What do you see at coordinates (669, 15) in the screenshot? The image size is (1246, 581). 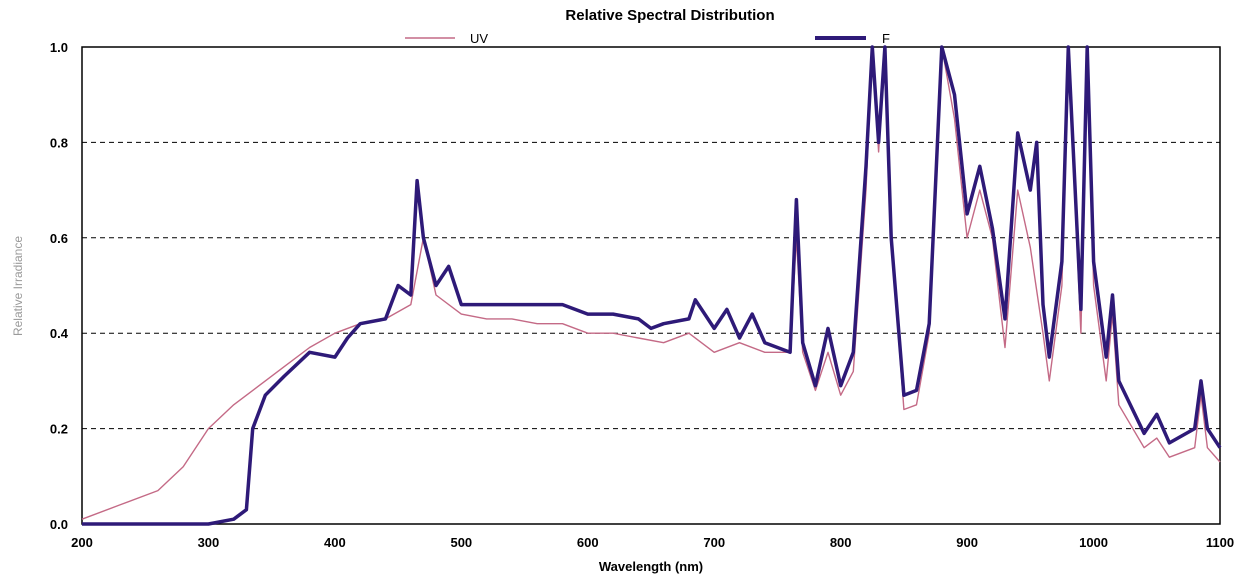 I see `chart-title: Relative Spectral Distribution` at bounding box center [669, 15].